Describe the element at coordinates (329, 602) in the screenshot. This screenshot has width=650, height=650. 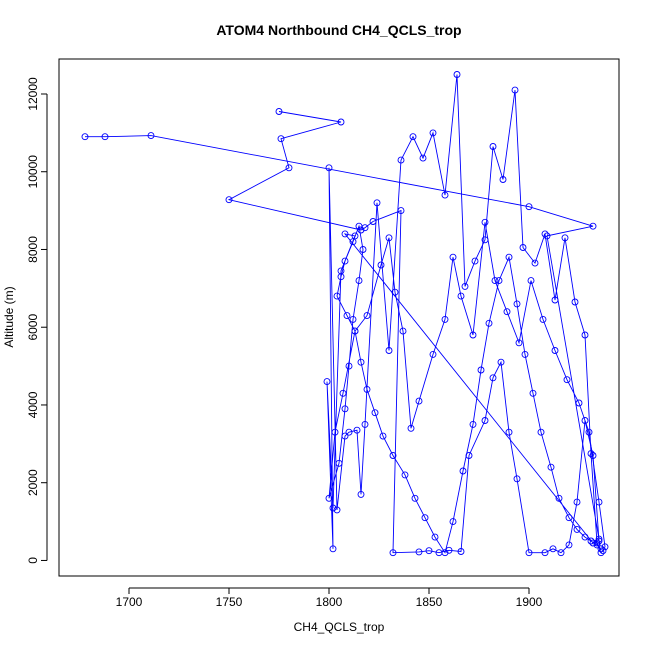
I see `x-tick-label: 1800` at that location.